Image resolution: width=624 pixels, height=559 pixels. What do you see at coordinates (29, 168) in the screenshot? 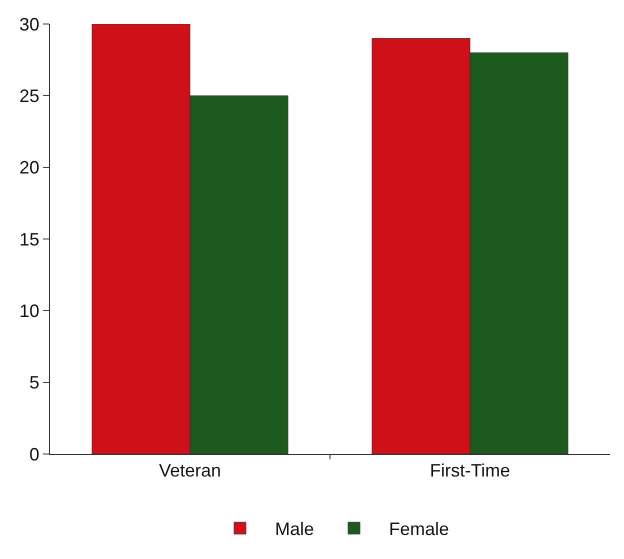
I see `y-tick-label: 20` at bounding box center [29, 168].